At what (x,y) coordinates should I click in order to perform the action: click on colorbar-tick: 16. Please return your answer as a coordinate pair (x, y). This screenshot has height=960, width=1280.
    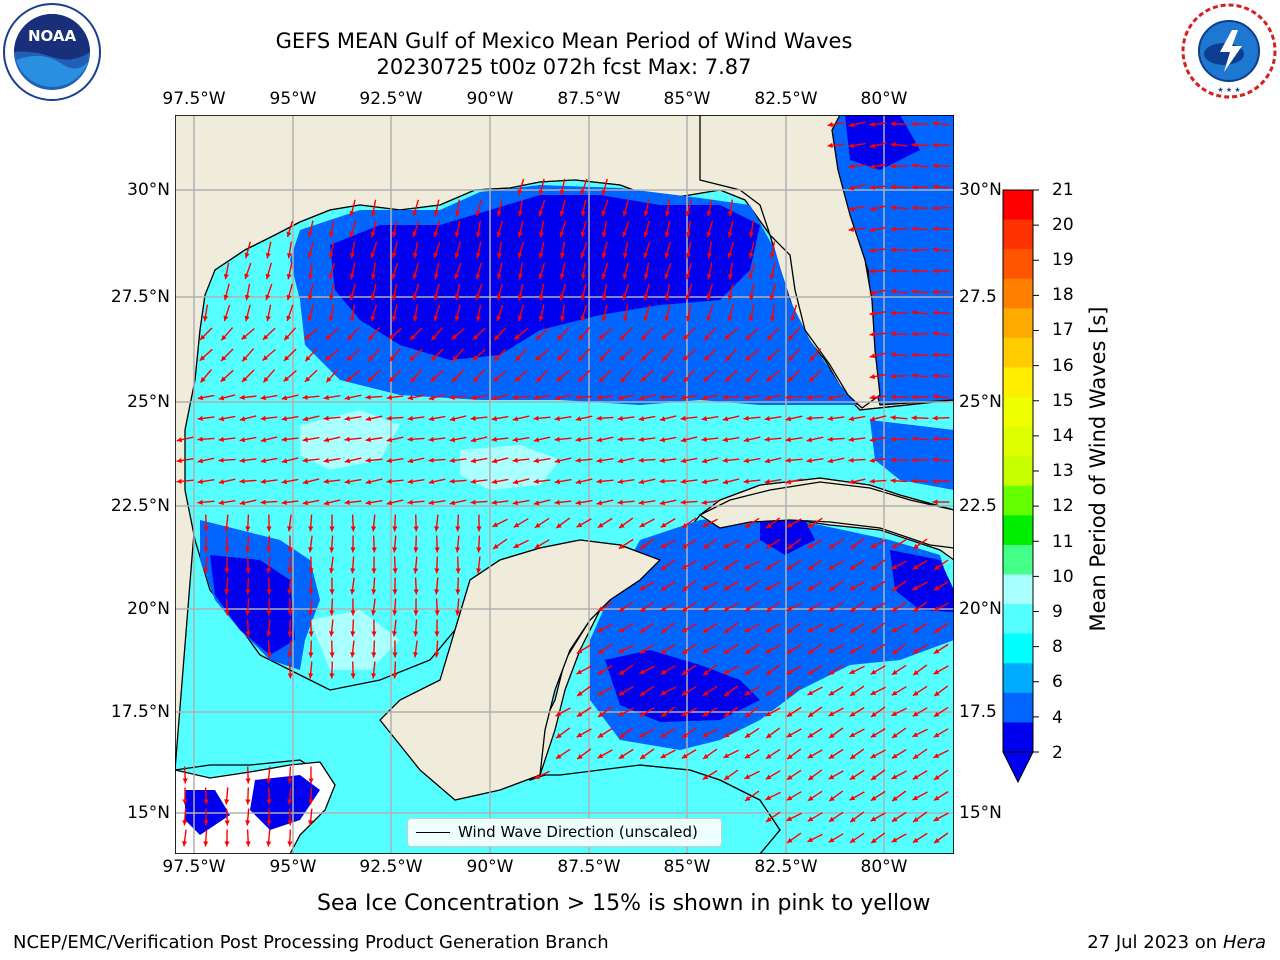
    Looking at the image, I should click on (1063, 366).